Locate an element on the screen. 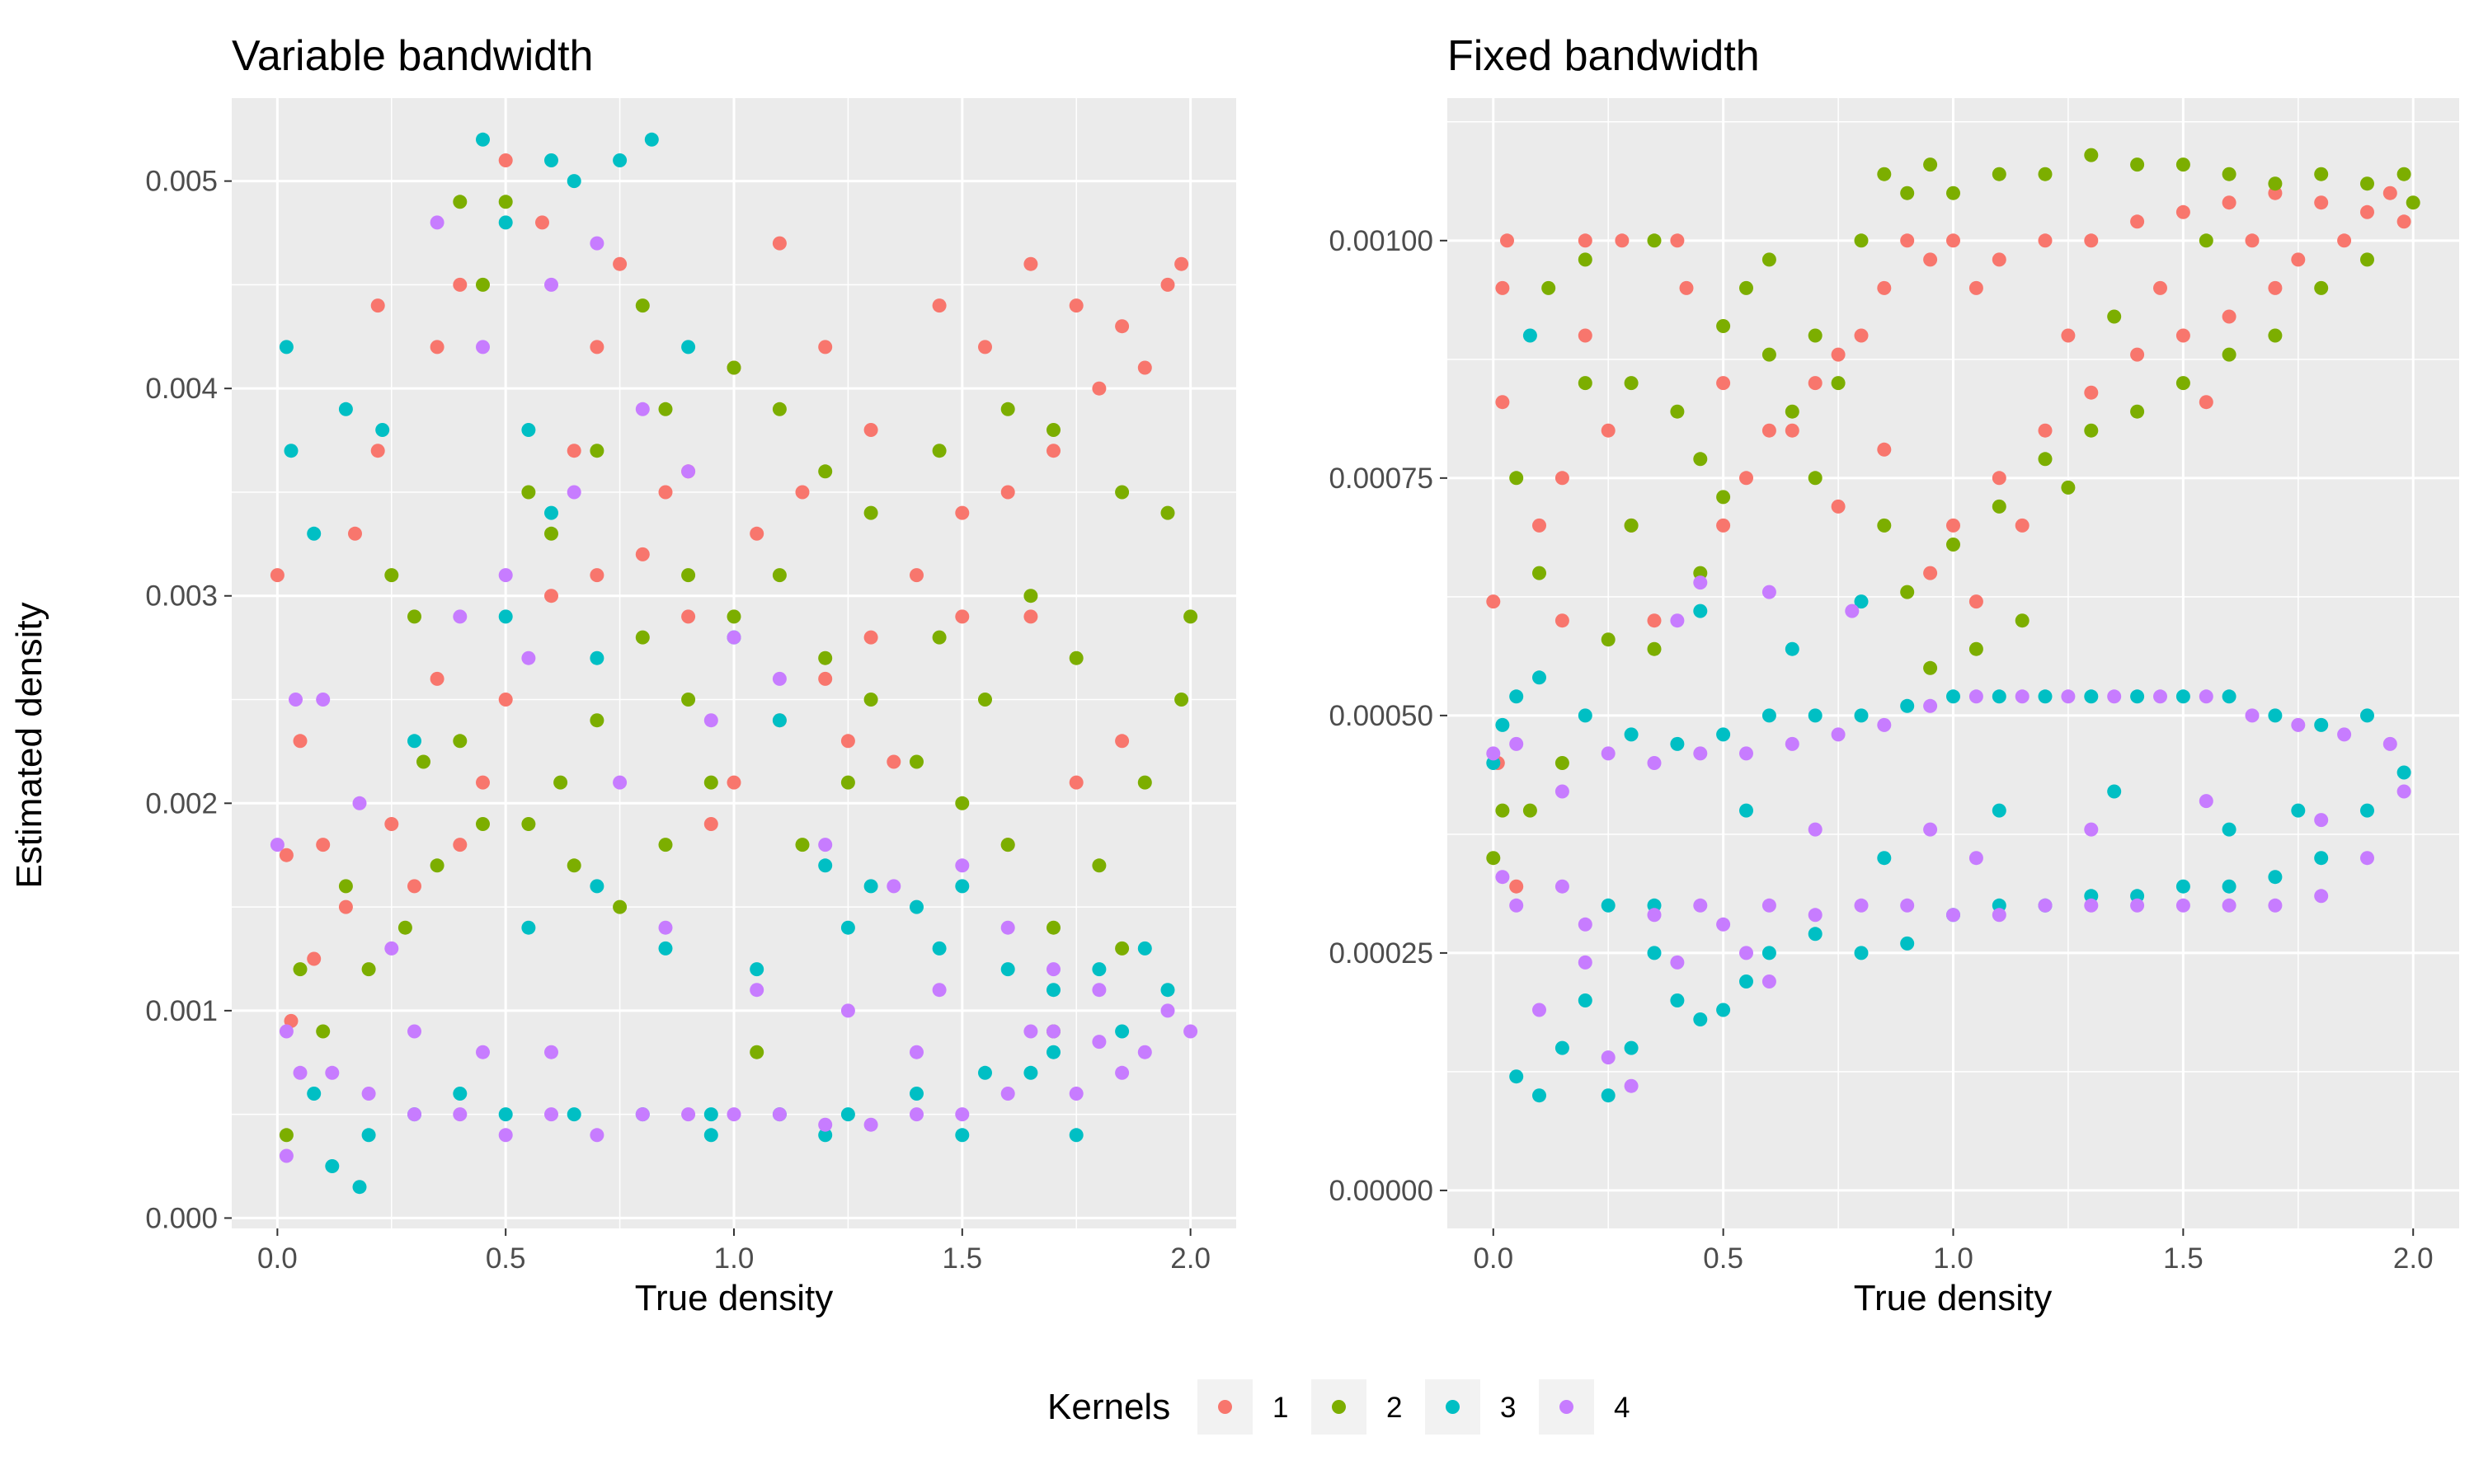 The width and height of the screenshot is (2474, 1484). legend-items: 1 2 3 4 is located at coordinates (1413, 1407).